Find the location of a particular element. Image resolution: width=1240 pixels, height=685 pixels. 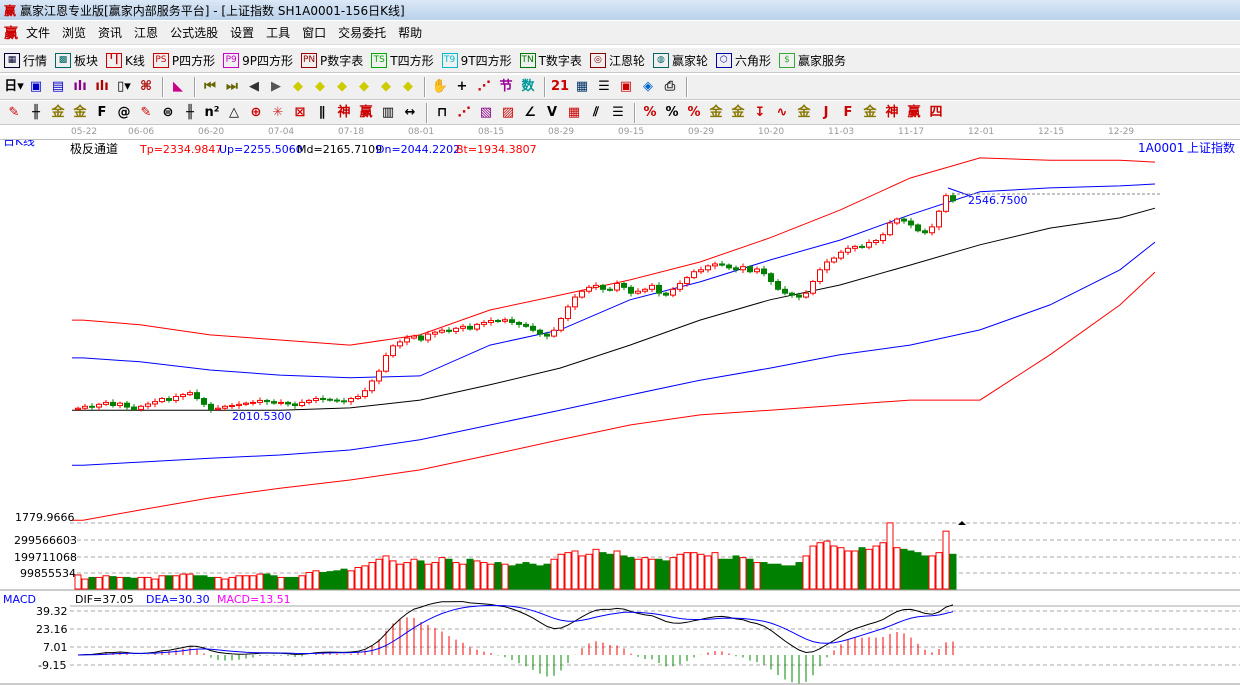

gold-angle-icon: 金 is located at coordinates (870, 112).